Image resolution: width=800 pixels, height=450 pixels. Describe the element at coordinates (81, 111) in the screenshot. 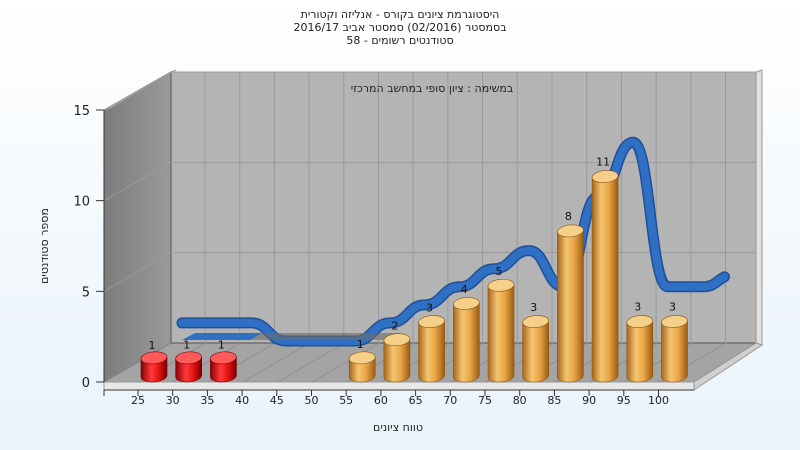

I see `y-tick-label: 15` at that location.